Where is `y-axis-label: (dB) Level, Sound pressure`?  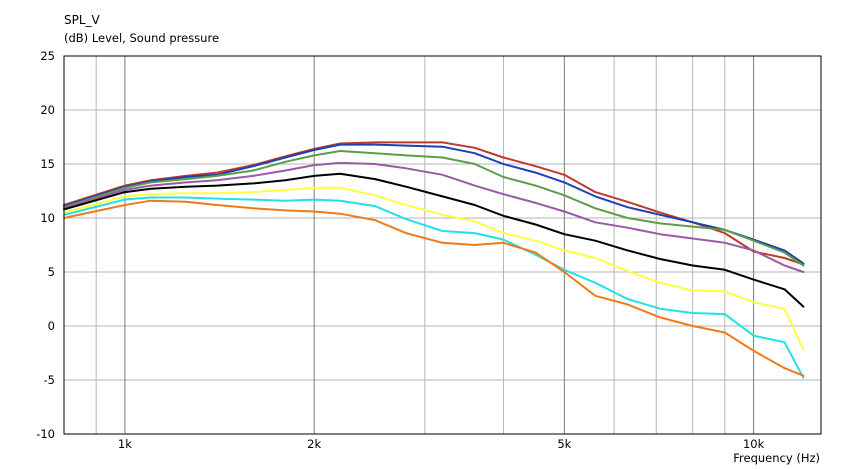
y-axis-label: (dB) Level, Sound pressure is located at coordinates (141, 38).